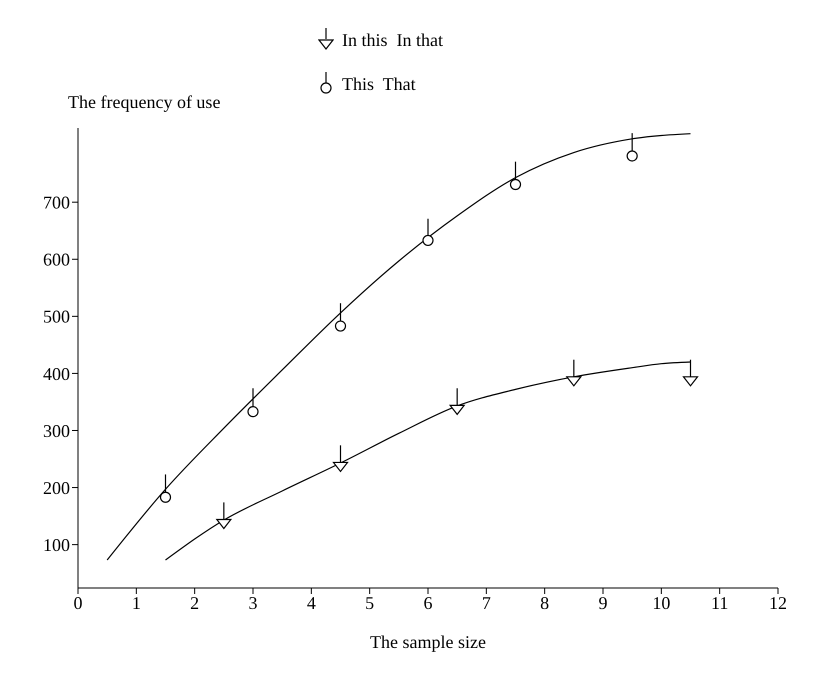  I want to click on x-tick-label: 0, so click(78, 602).